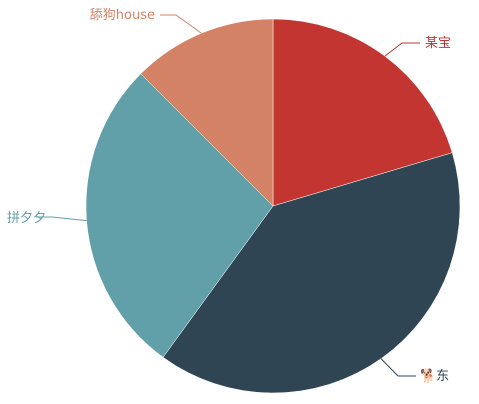 This screenshot has height=404, width=479. I want to click on slice-label-3: 舔狗house, so click(122, 15).